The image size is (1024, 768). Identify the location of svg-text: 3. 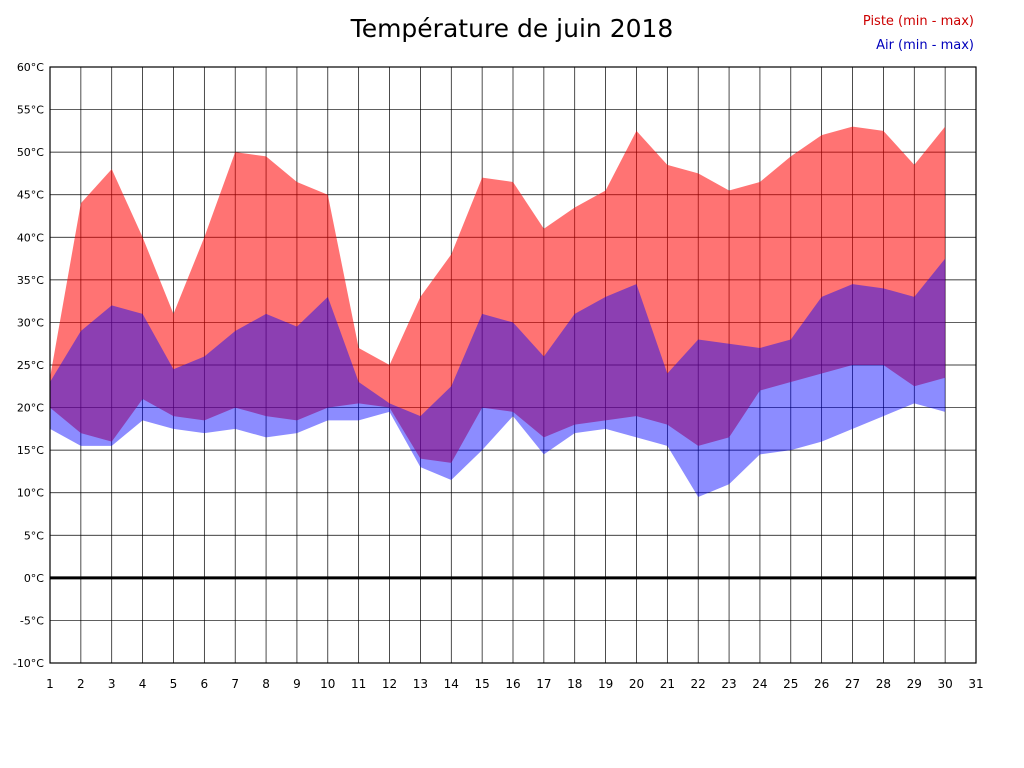
(112, 684).